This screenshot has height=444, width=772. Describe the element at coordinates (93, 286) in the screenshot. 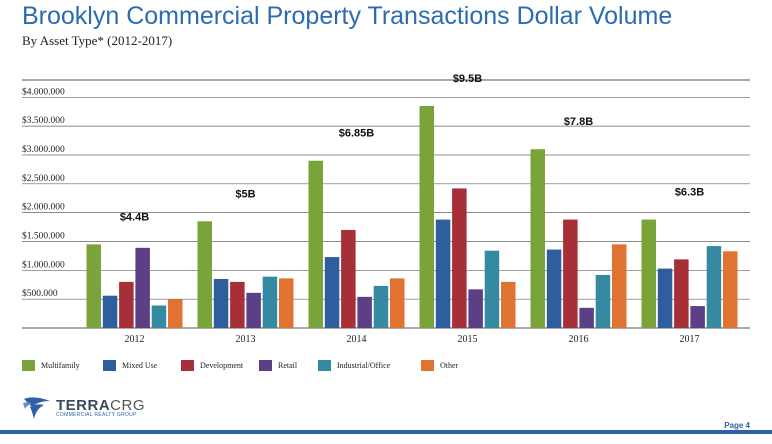

I see `bar-multifamily-2012` at that location.